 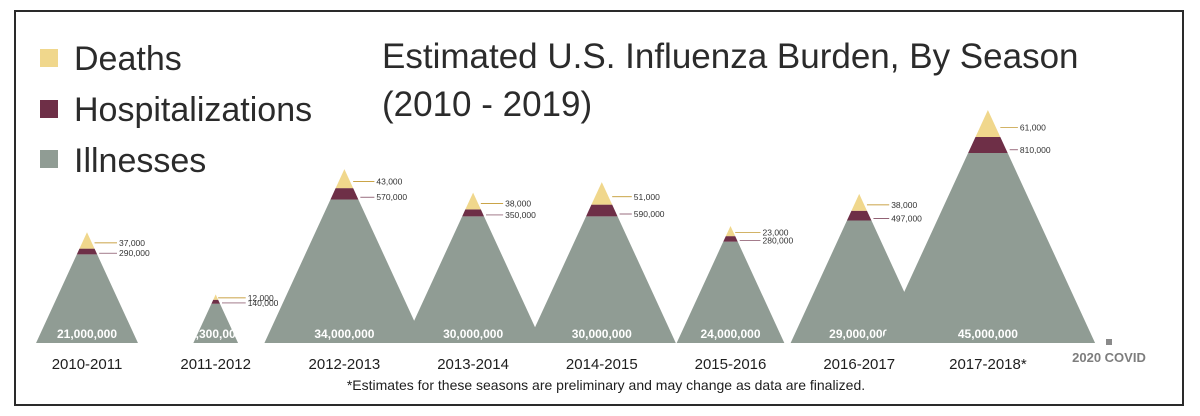 What do you see at coordinates (389, 182) in the screenshot?
I see `death-value-label: 43,000` at bounding box center [389, 182].